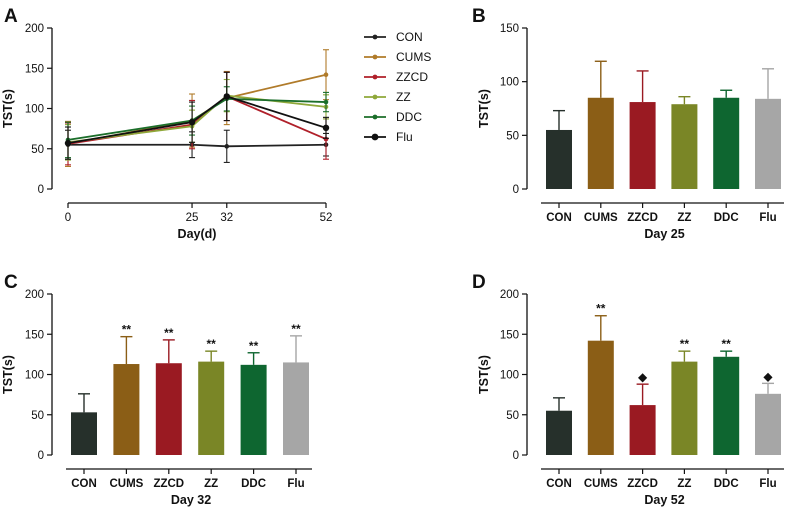 This screenshot has height=518, width=799. I want to click on panel-label-b: B, so click(479, 16).